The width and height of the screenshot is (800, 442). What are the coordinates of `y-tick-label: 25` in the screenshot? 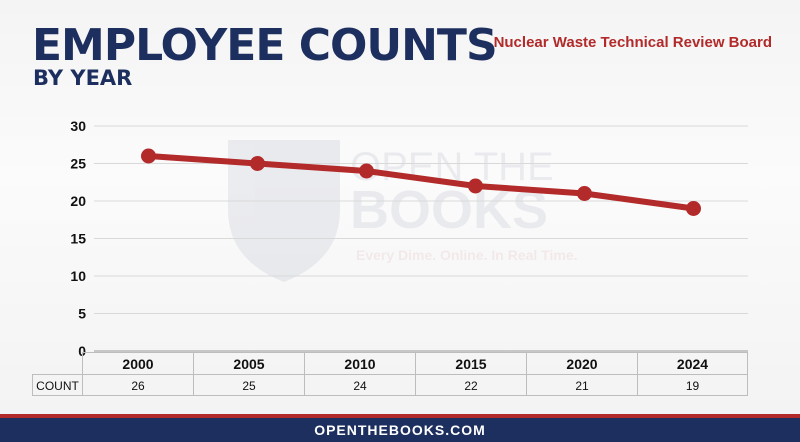 It's located at (78, 164).